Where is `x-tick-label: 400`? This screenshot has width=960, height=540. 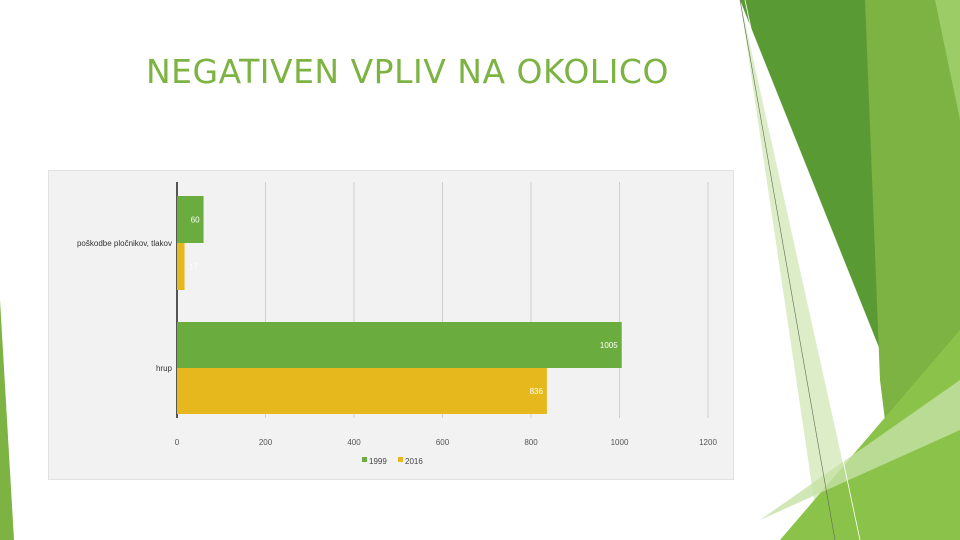
x-tick-label: 400 is located at coordinates (354, 442).